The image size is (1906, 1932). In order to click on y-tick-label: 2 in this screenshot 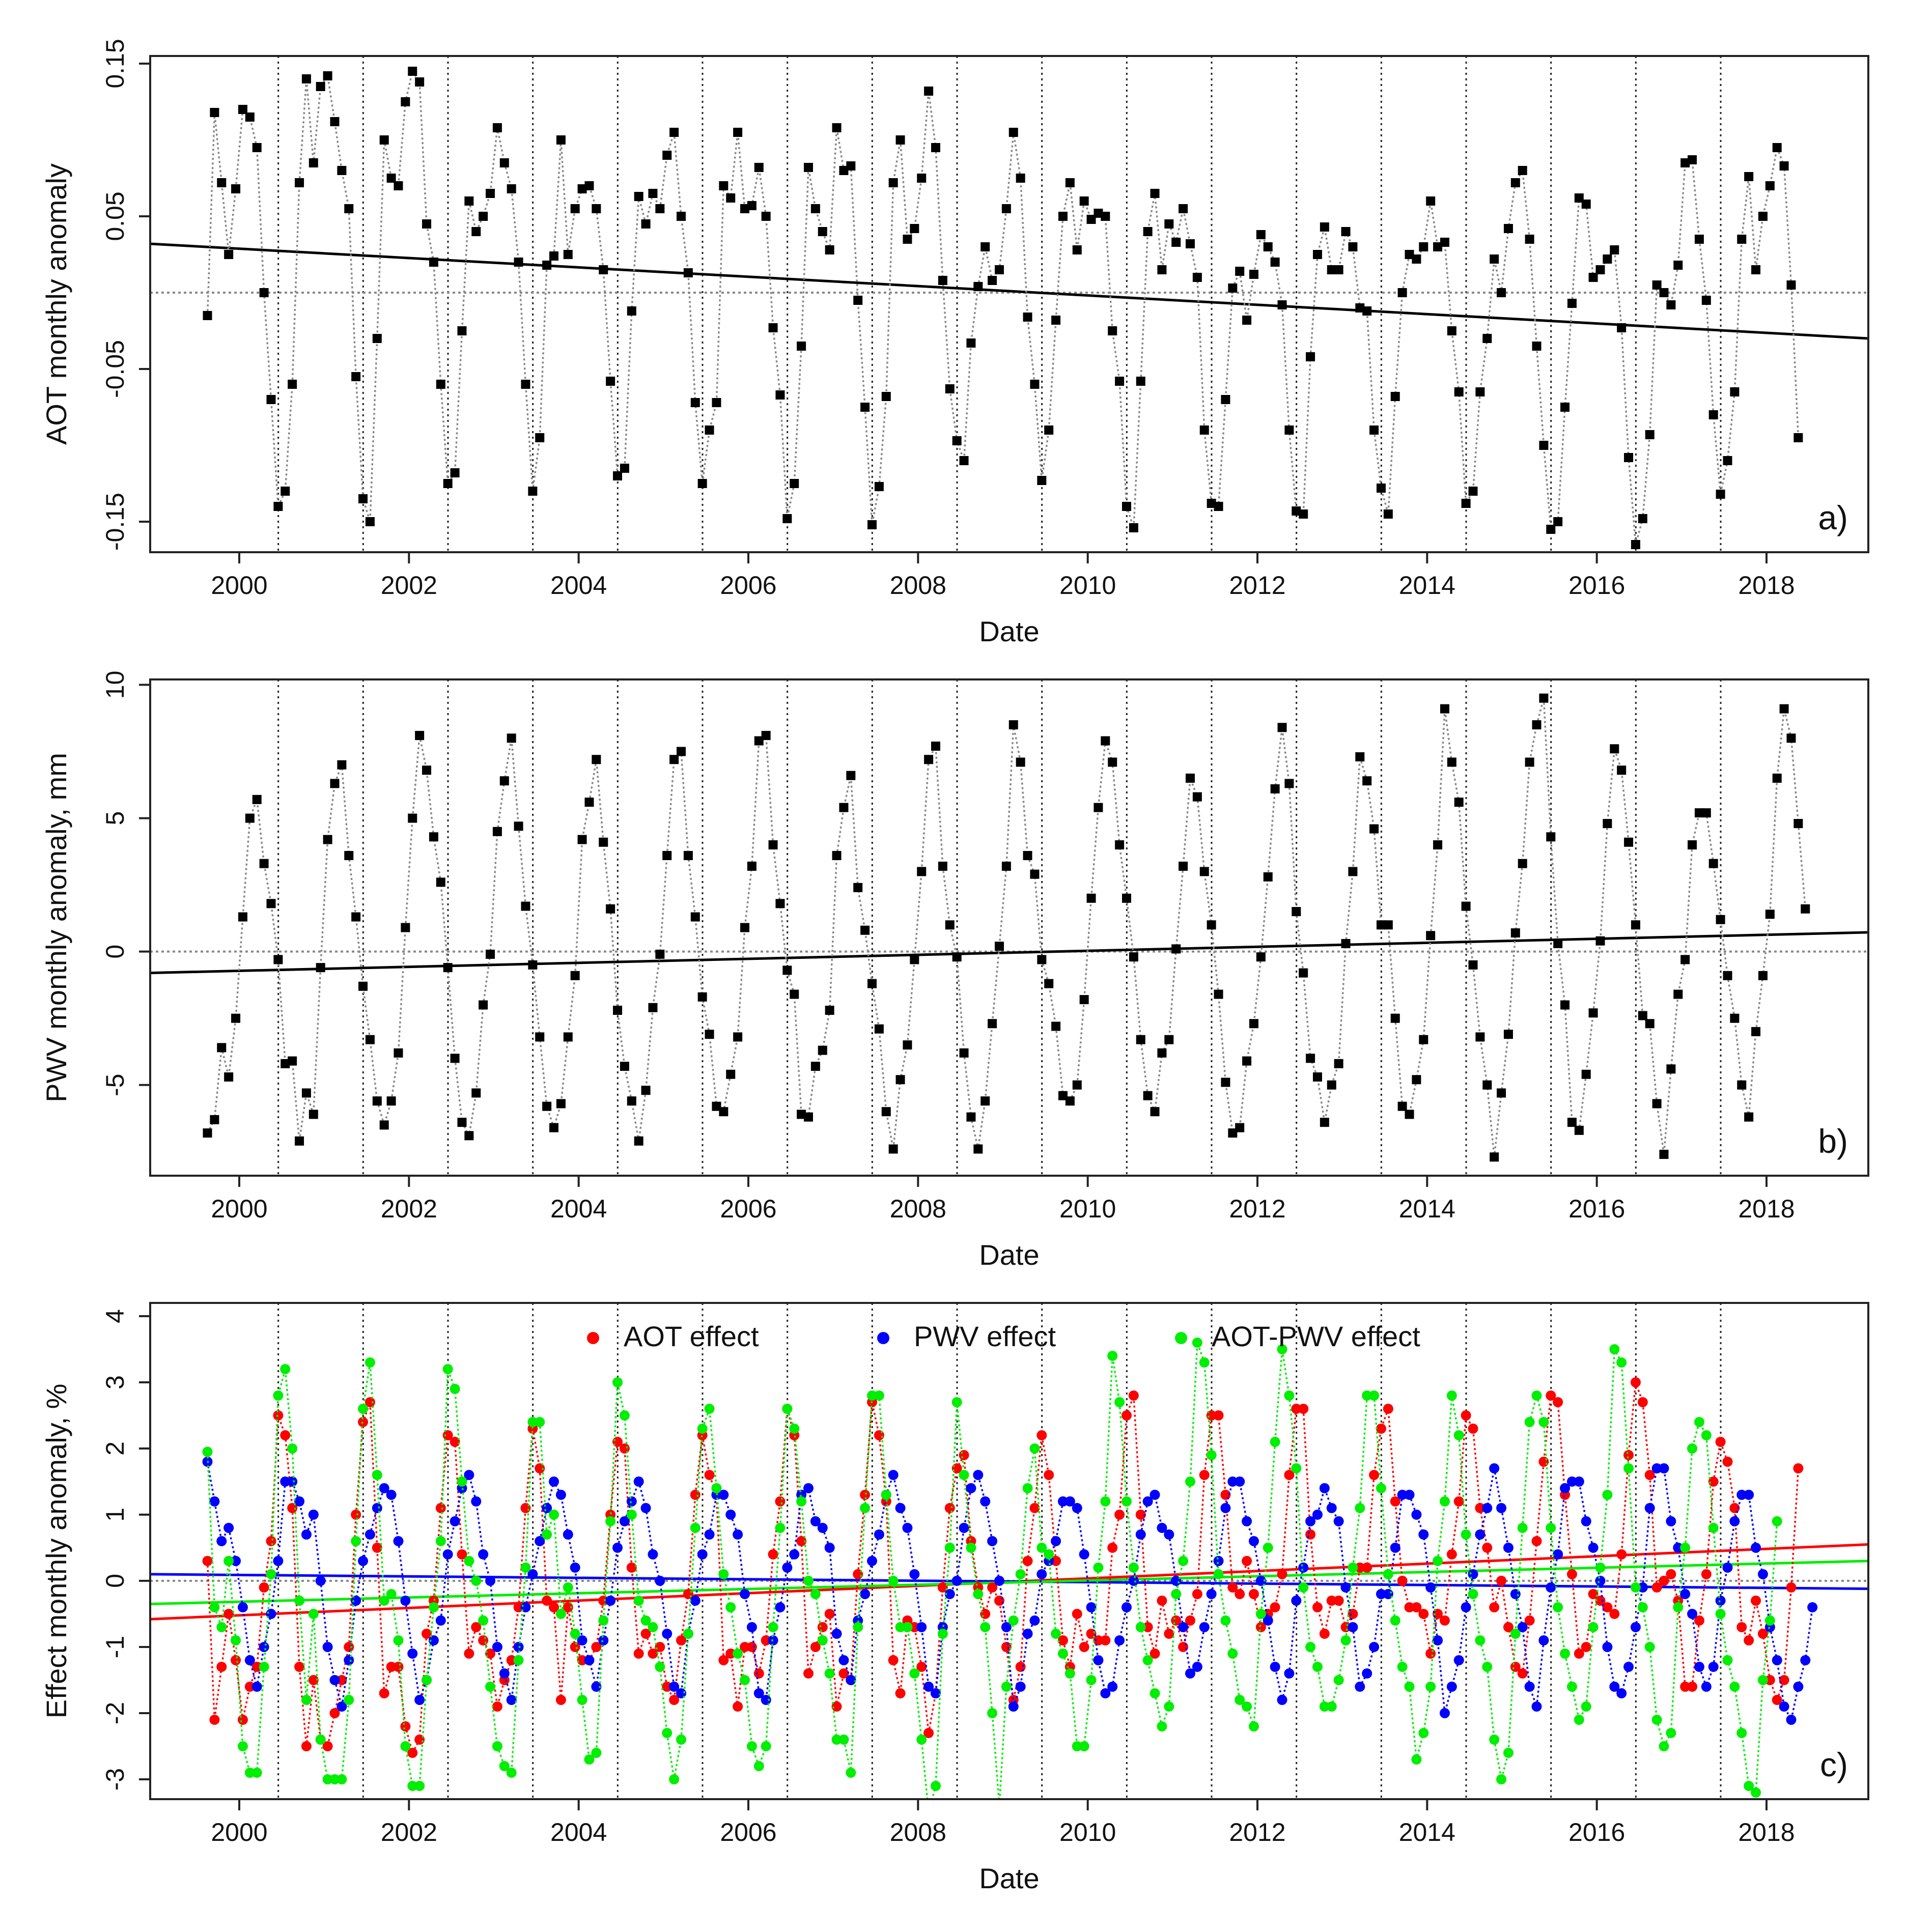, I will do `click(115, 1448)`.